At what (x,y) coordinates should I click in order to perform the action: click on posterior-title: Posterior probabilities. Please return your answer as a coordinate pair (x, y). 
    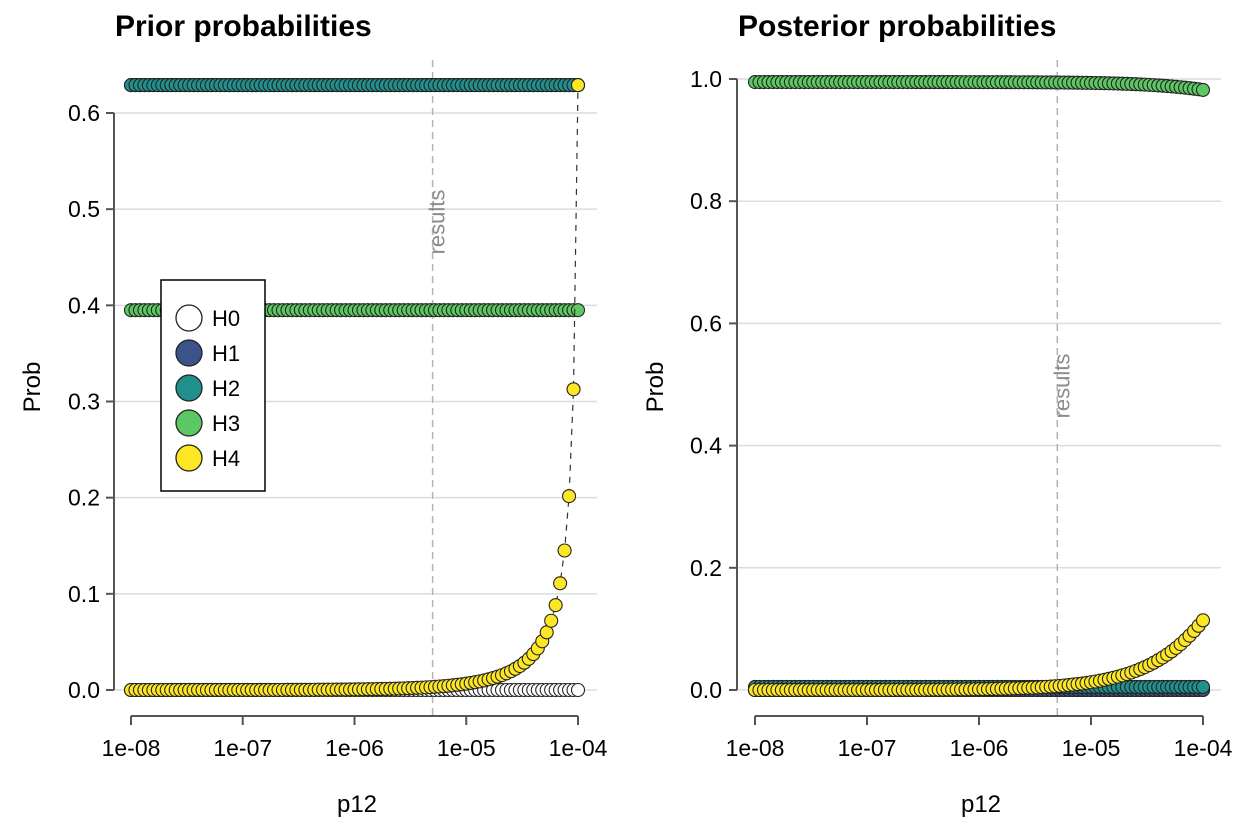
    Looking at the image, I should click on (897, 26).